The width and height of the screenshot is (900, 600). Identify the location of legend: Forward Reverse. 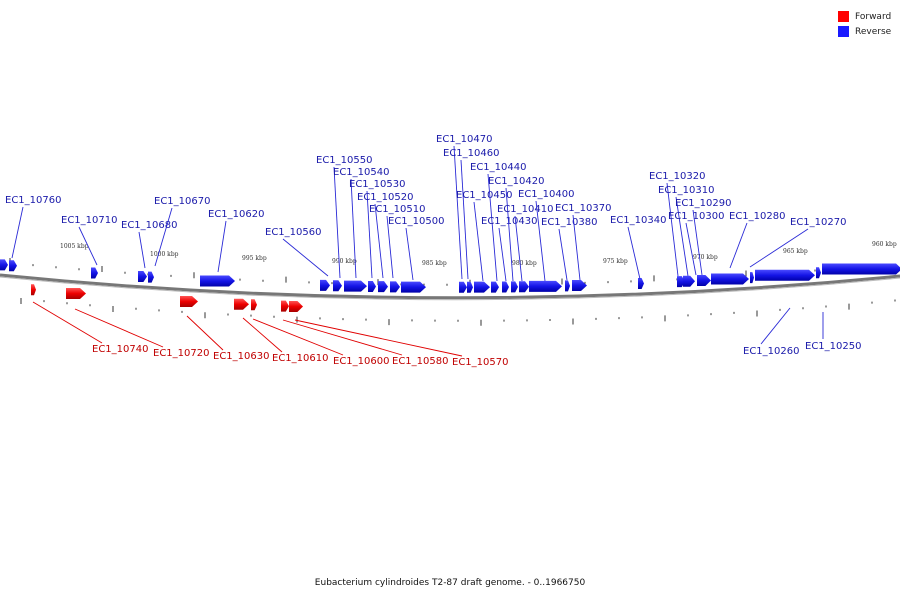
(864, 24).